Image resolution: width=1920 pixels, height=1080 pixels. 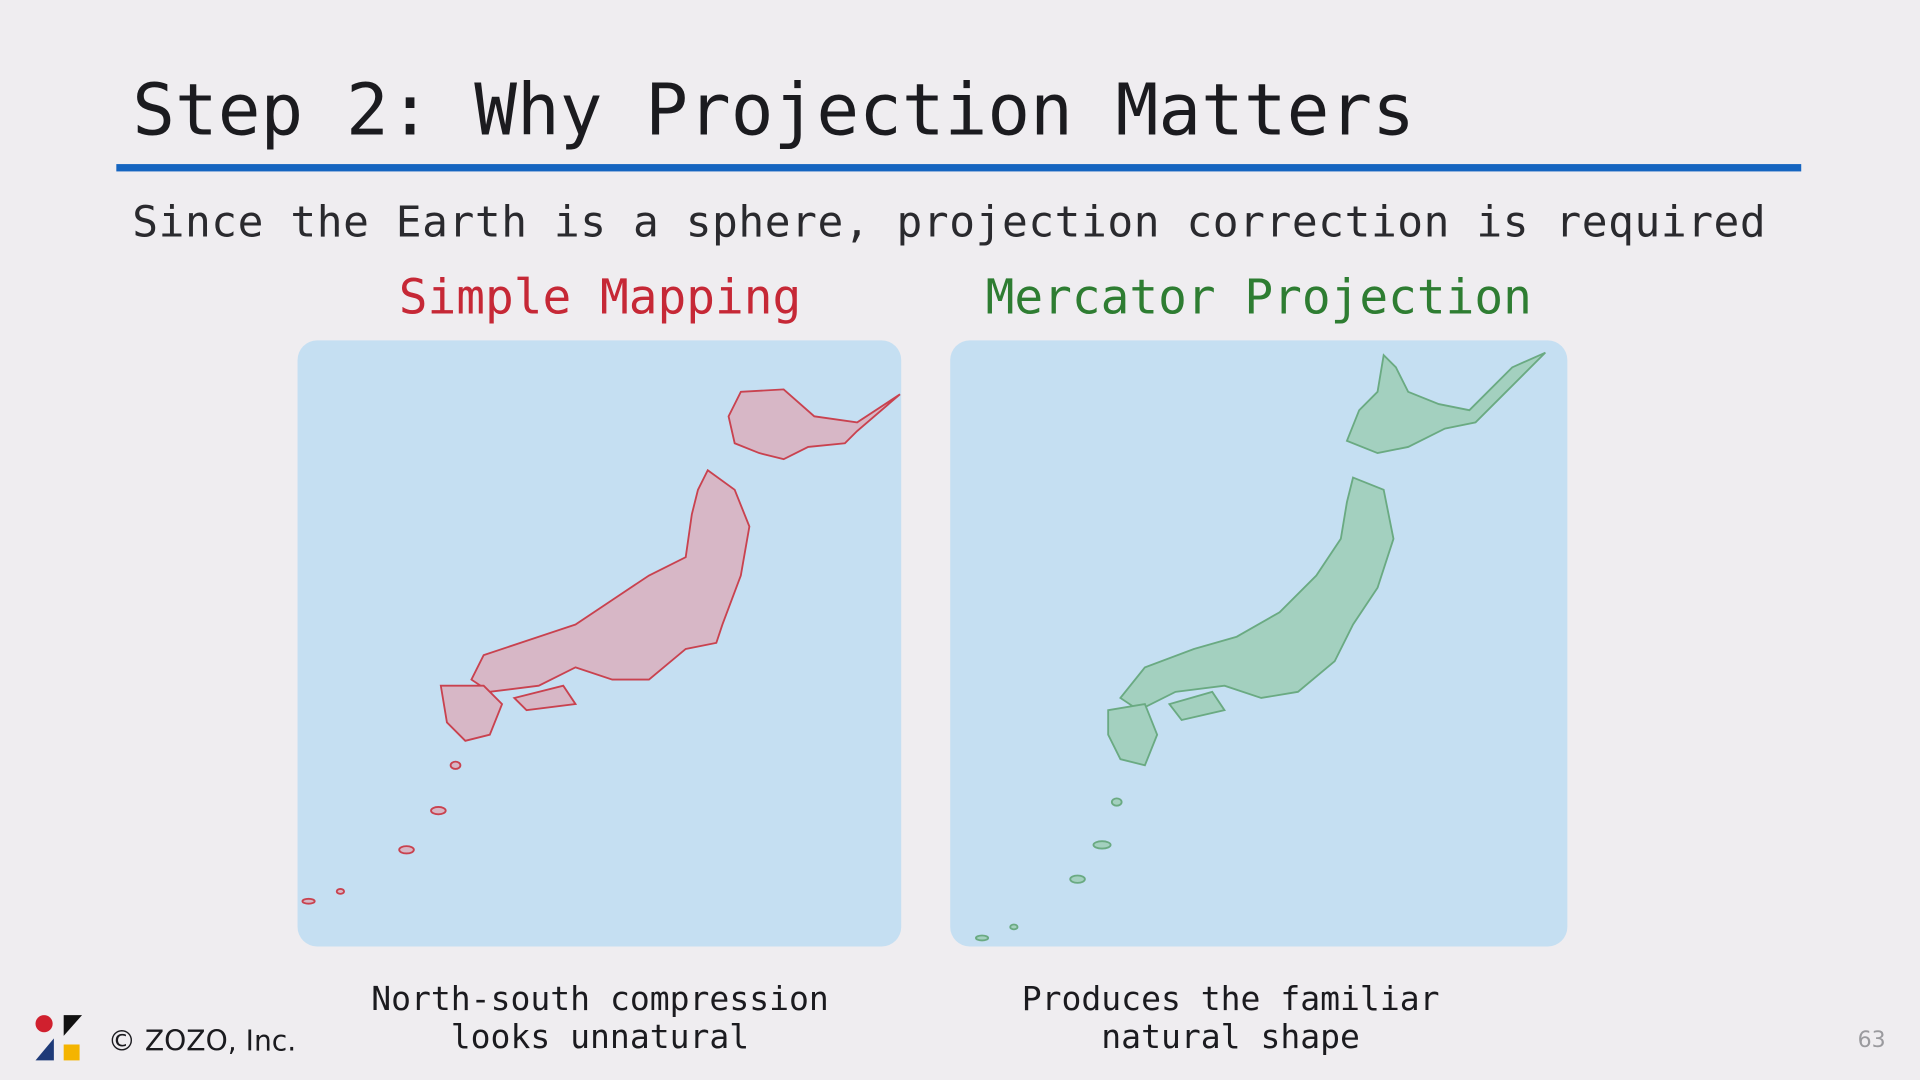 What do you see at coordinates (1259, 297) in the screenshot?
I see `panel-heading: Mercator Projection` at bounding box center [1259, 297].